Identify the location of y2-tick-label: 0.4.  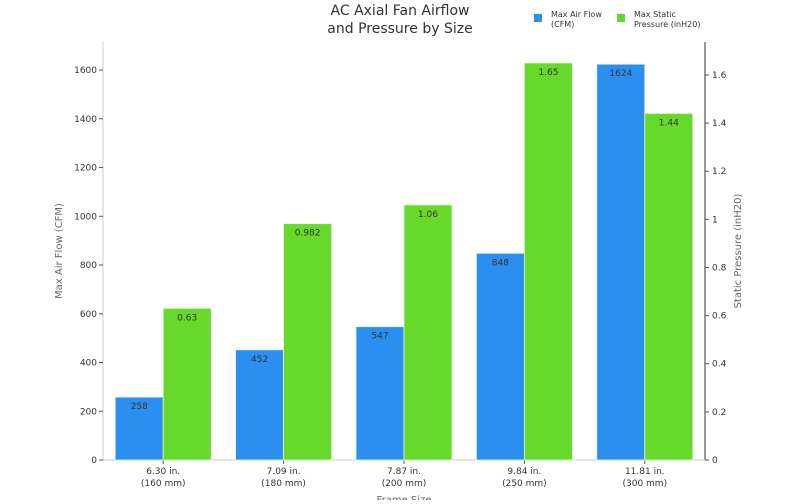
(719, 365).